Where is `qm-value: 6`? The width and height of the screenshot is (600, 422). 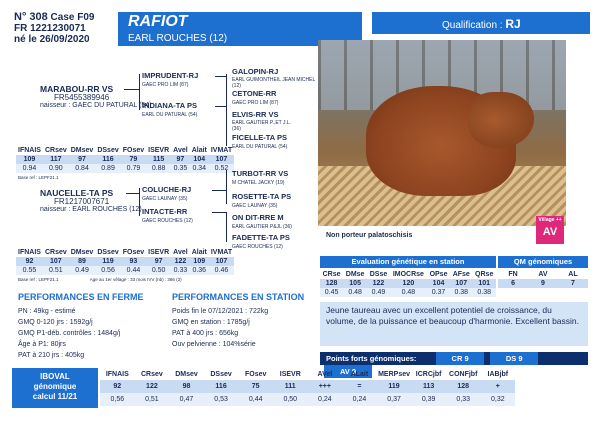 qm-value: 6 is located at coordinates (513, 283).